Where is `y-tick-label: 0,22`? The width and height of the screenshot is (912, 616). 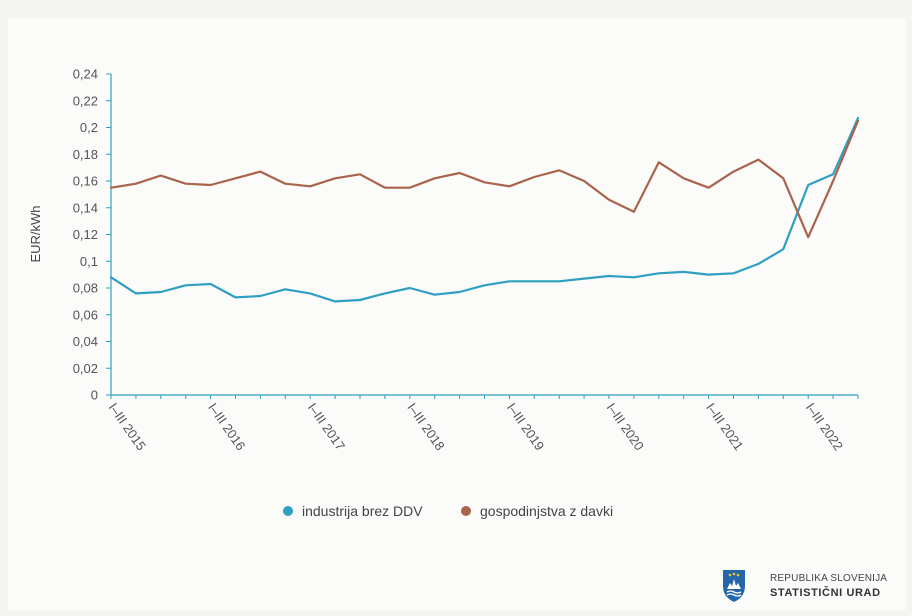
y-tick-label: 0,22 is located at coordinates (85, 100).